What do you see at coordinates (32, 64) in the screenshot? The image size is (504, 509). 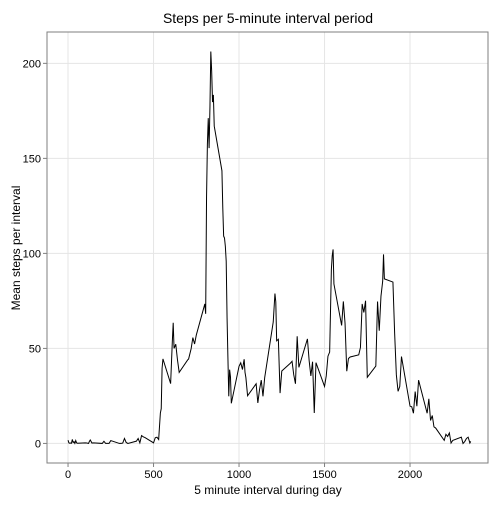 I see `y-tick-label: 200` at bounding box center [32, 64].